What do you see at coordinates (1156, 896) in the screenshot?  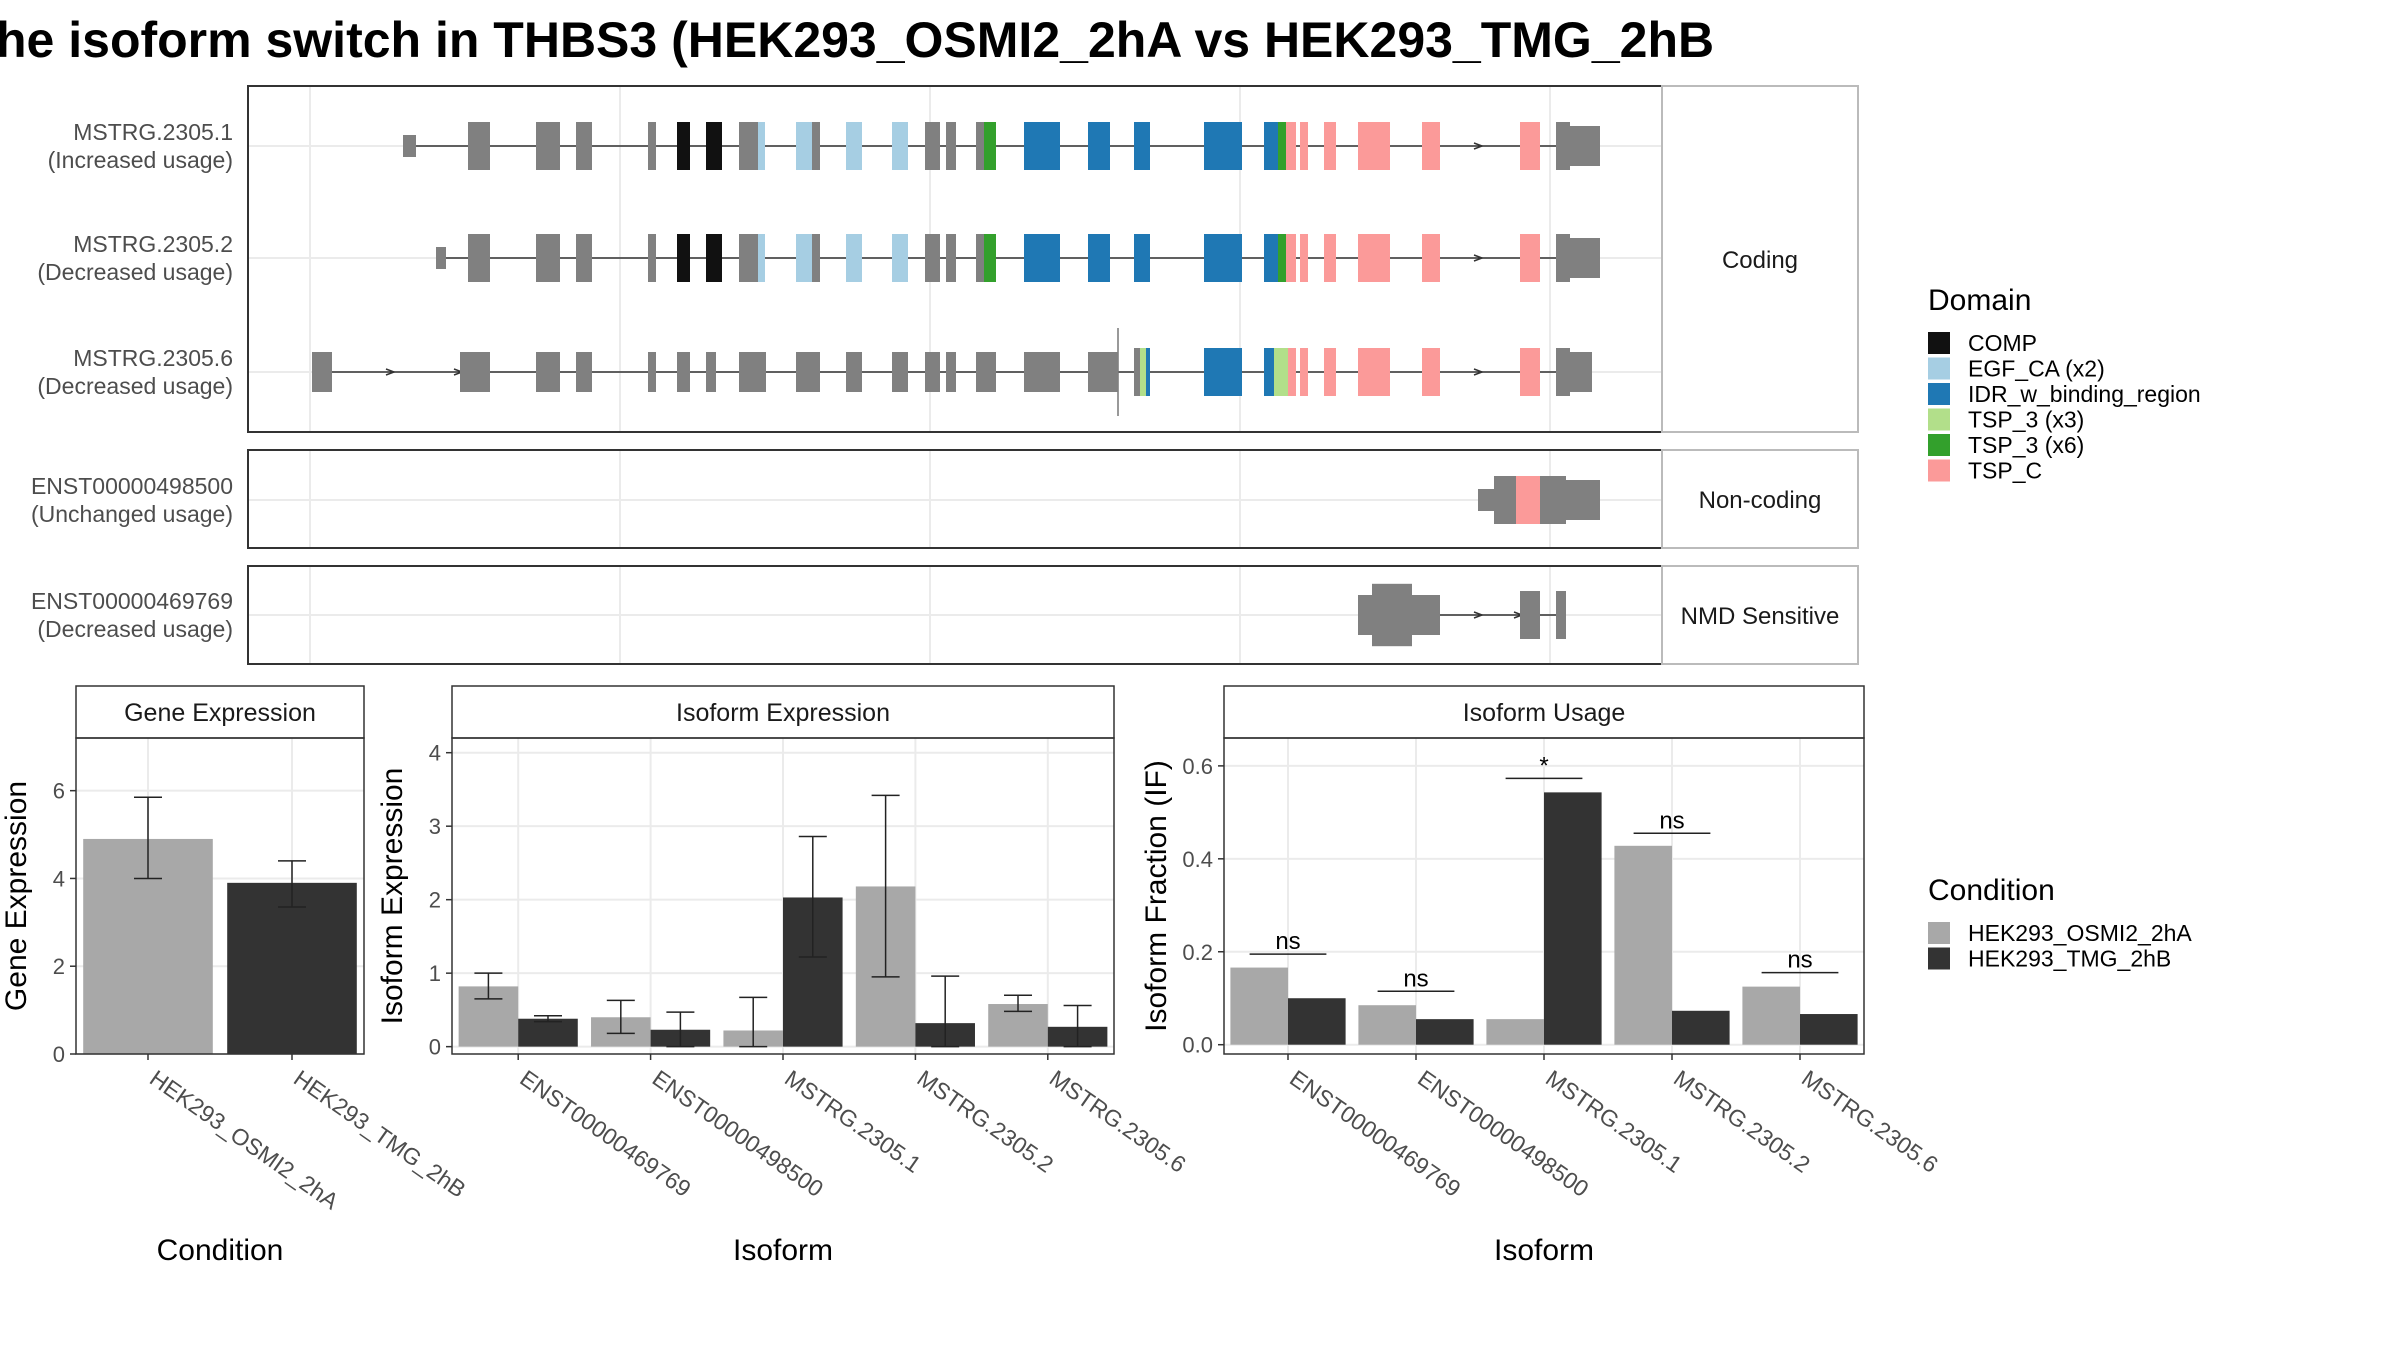 I see `y-axis-title: Isoform Fraction (IF)` at bounding box center [1156, 896].